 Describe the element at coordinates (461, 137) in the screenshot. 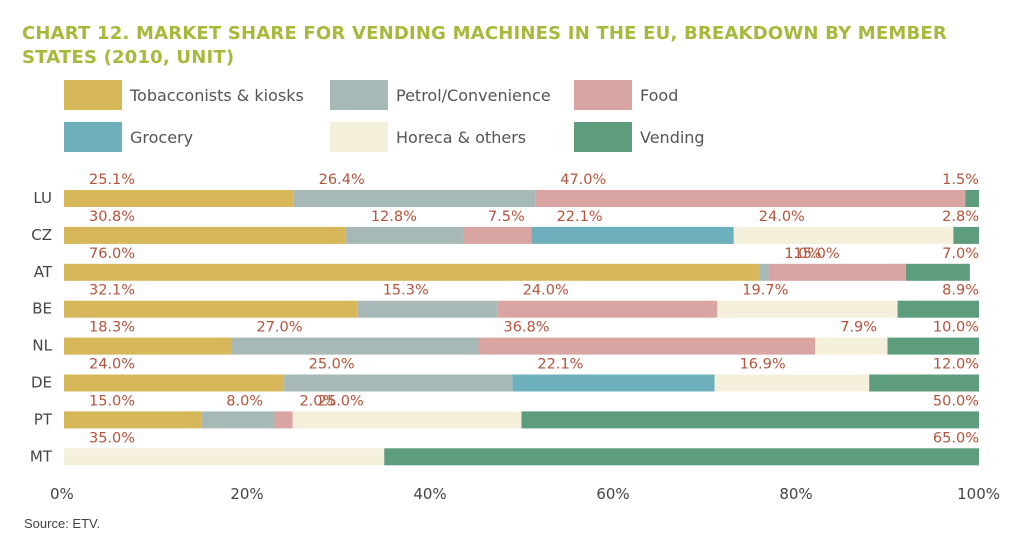

I see `legend-label-horeca: Horeca & others` at that location.